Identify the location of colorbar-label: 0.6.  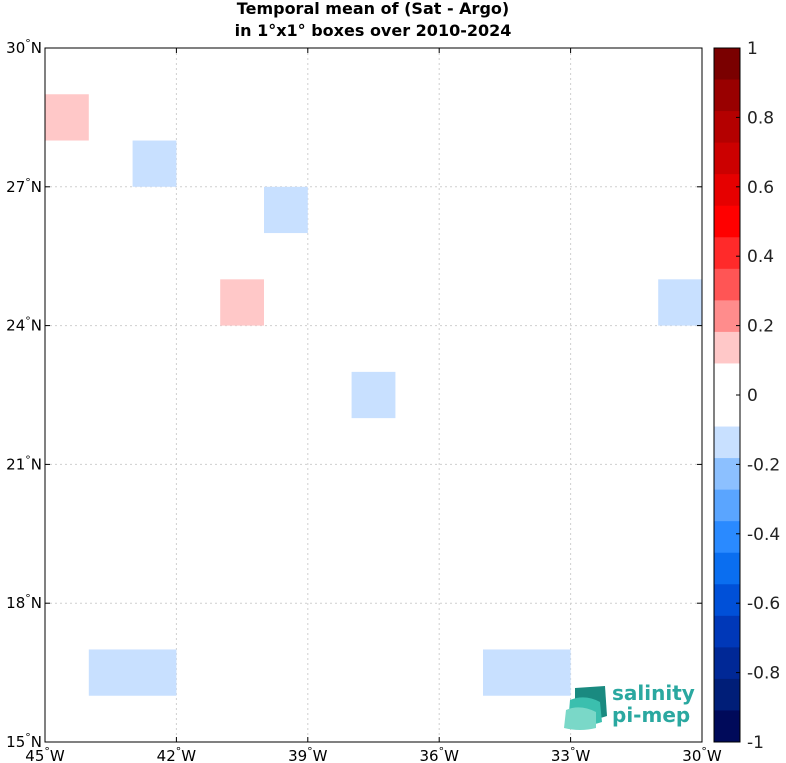
(760, 188).